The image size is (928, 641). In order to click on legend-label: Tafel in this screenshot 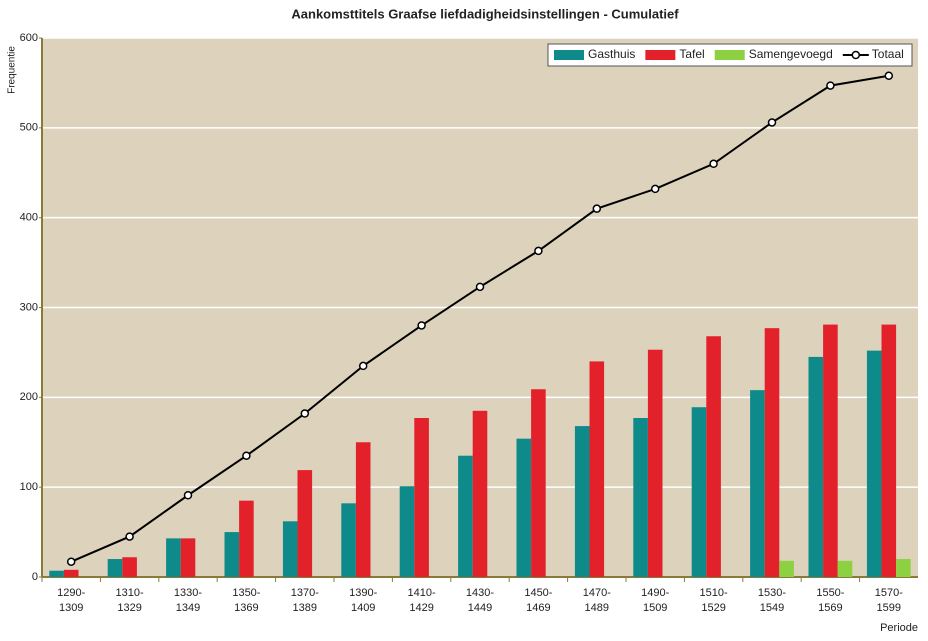, I will do `click(691, 54)`.